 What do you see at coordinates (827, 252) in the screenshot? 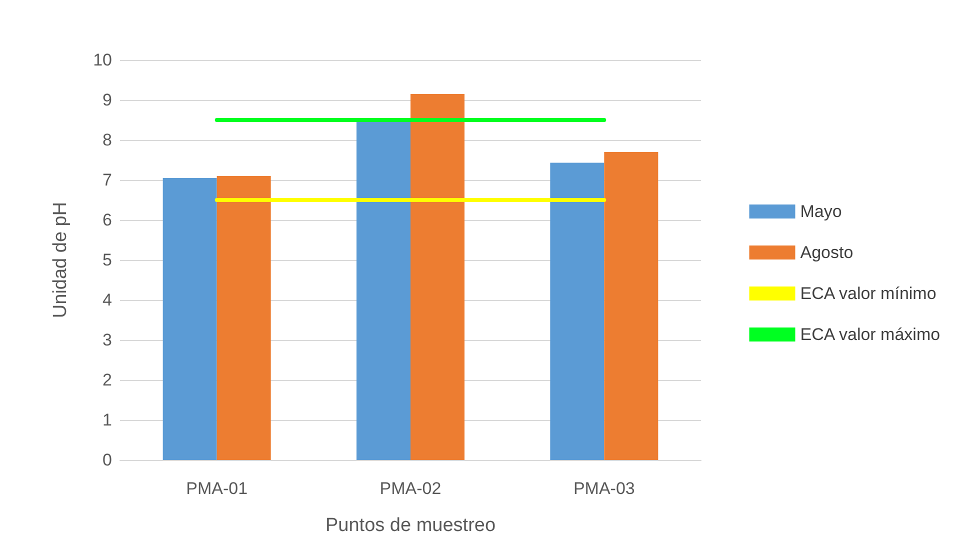
I see `legend-label: Agosto` at bounding box center [827, 252].